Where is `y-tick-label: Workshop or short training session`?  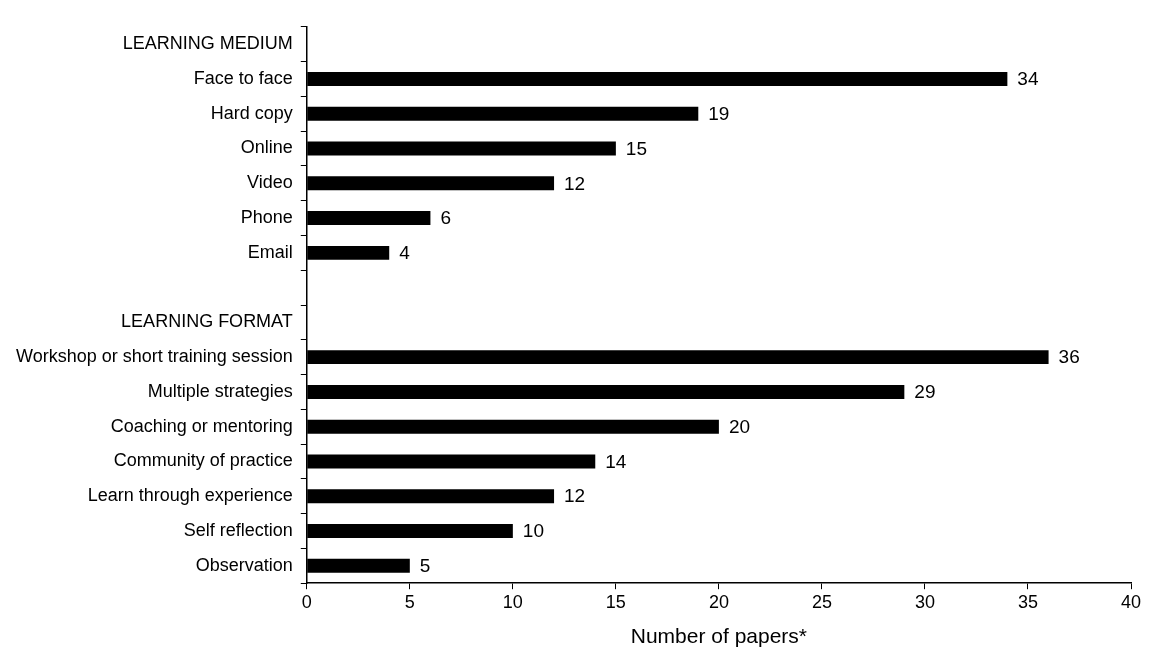 y-tick-label: Workshop or short training session is located at coordinates (154, 356).